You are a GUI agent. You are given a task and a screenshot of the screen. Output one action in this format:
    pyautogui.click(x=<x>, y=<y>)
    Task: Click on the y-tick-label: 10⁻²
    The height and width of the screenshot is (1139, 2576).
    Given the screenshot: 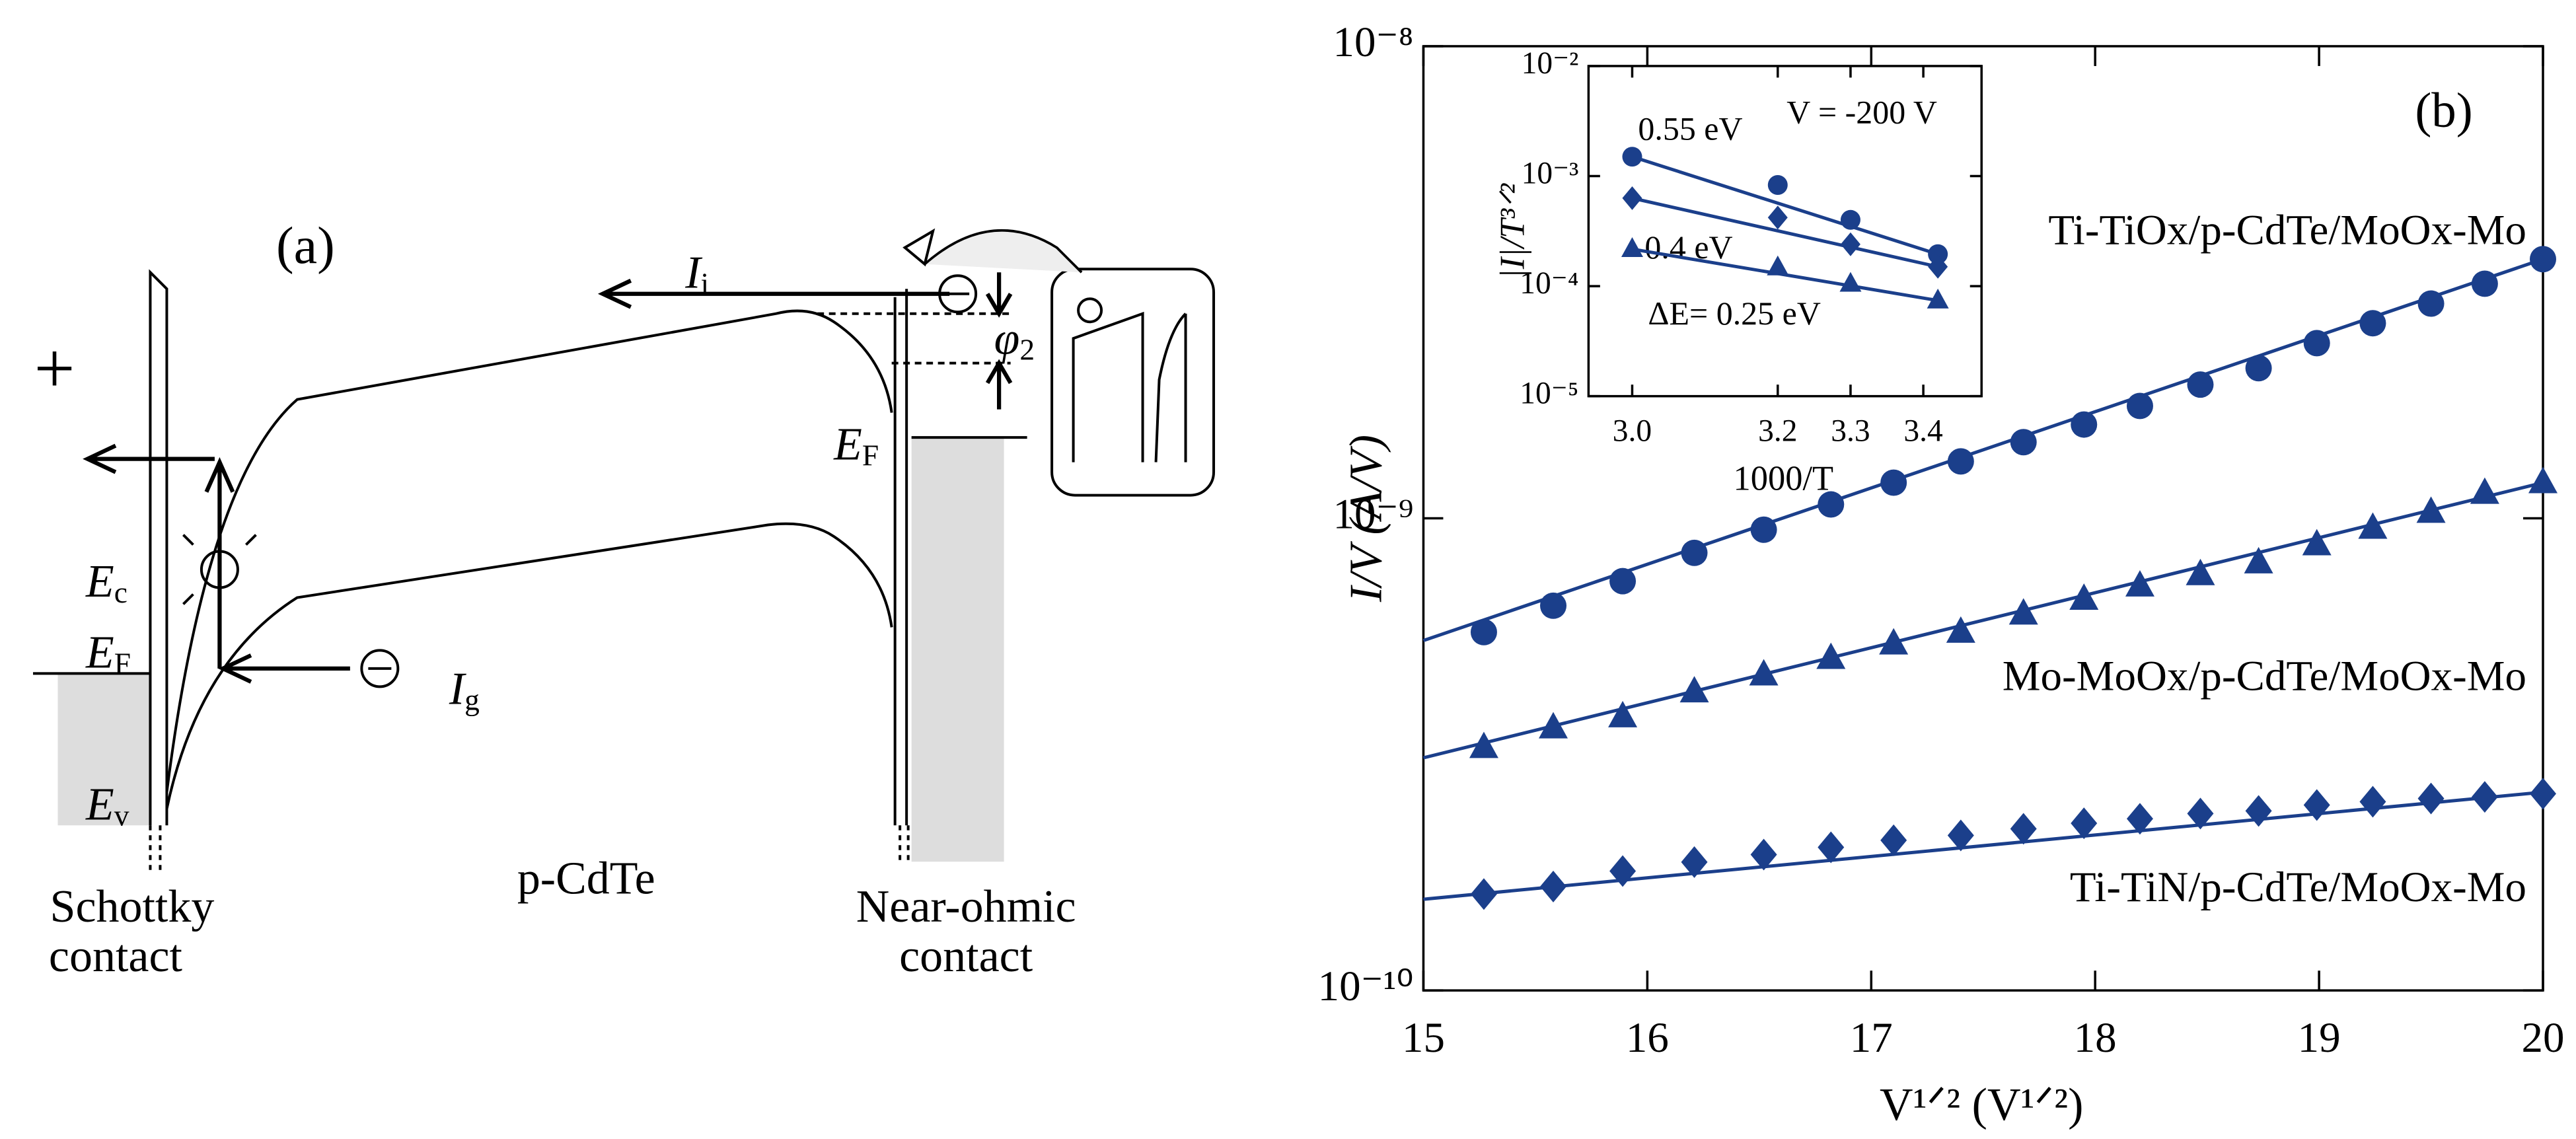 What is the action you would take?
    pyautogui.click(x=1550, y=64)
    